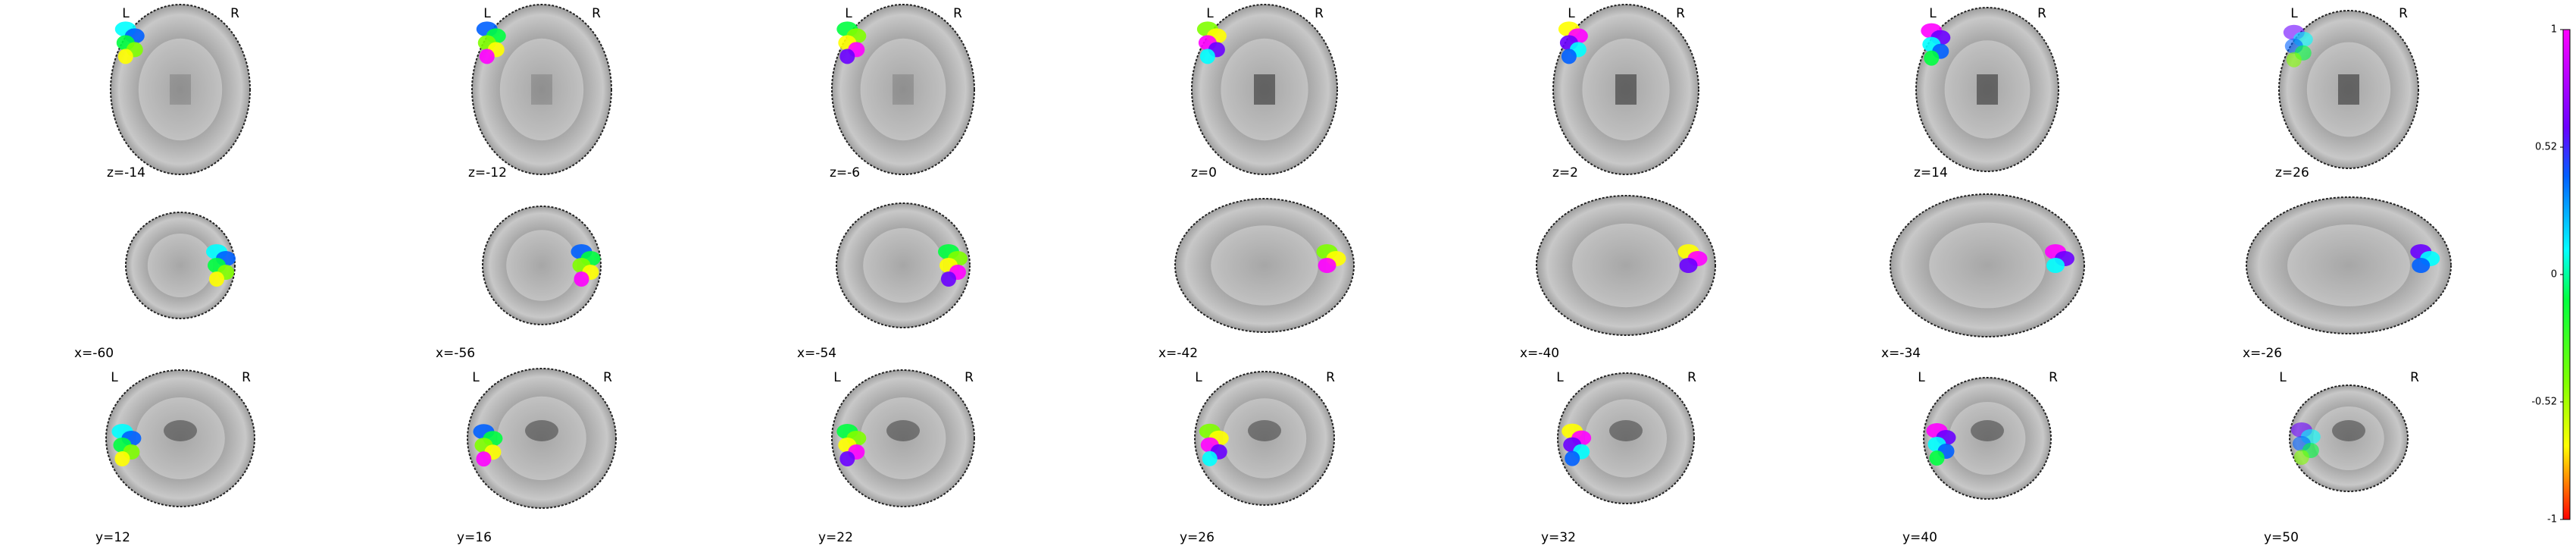 The height and width of the screenshot is (546, 2576). Describe the element at coordinates (2546, 147) in the screenshot. I see `colorbar-tick-label: 0.52` at that location.